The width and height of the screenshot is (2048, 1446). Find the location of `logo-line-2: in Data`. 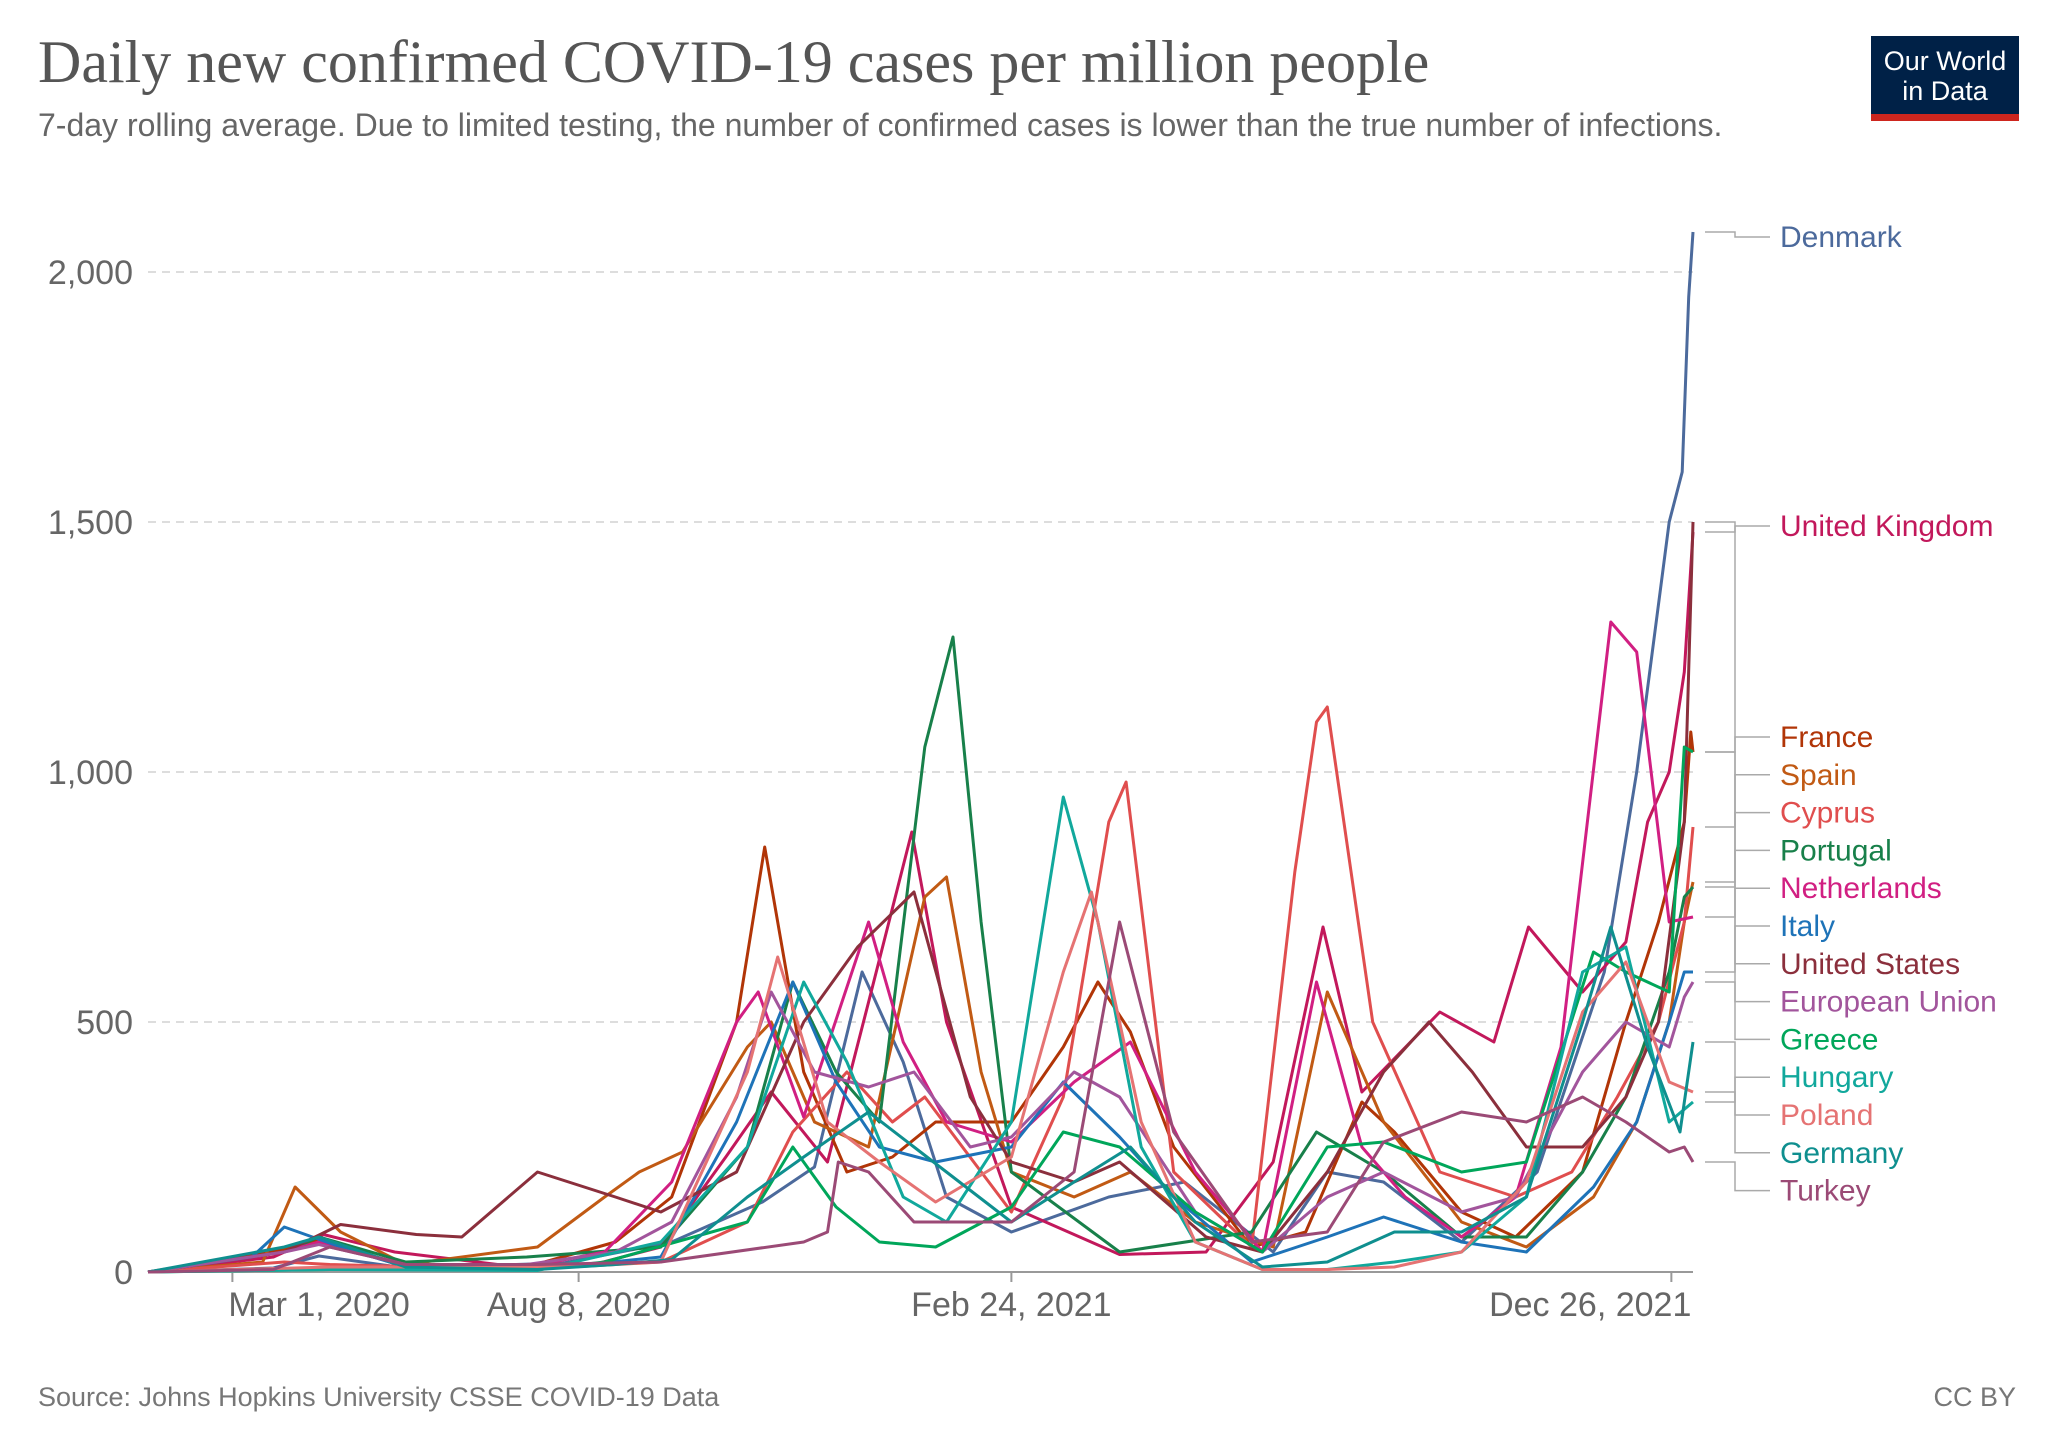

logo-line-2: in Data is located at coordinates (1945, 91).